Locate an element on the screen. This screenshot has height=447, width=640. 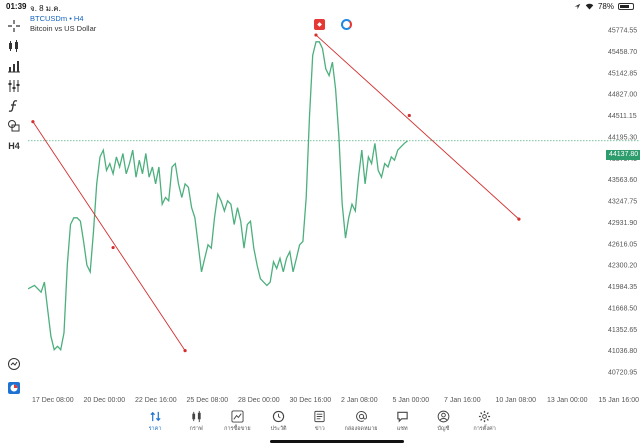
y-tick-label: 44827.00 is located at coordinates (622, 95).